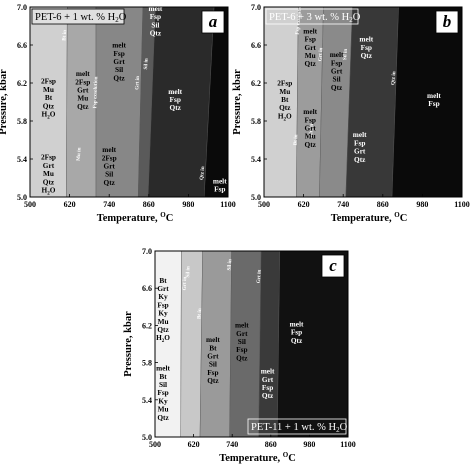 This screenshot has height=466, width=474. What do you see at coordinates (360, 147) in the screenshot?
I see `assemblage-label: melt Fsp Grt Qtz` at bounding box center [360, 147].